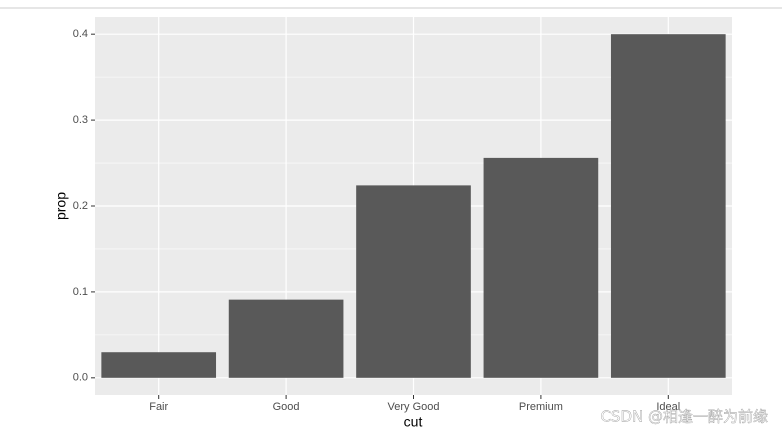 Image resolution: width=782 pixels, height=436 pixels. I want to click on x-tick-label: Good, so click(286, 407).